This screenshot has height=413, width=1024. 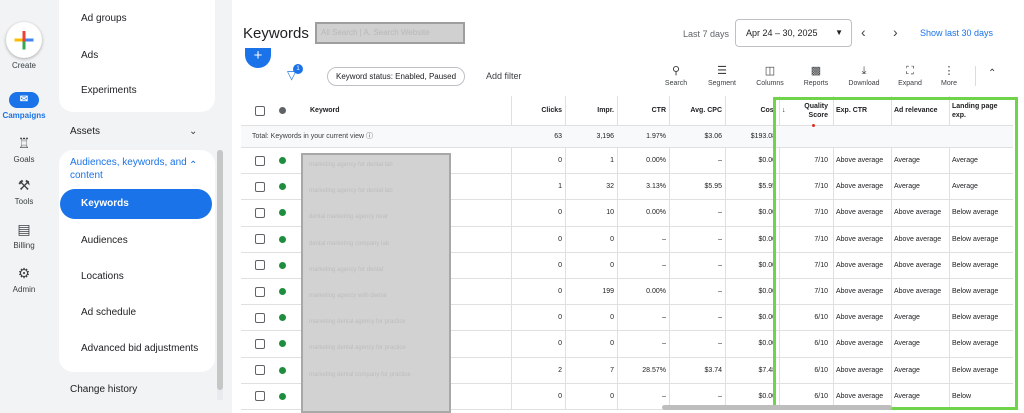 What do you see at coordinates (24, 235) in the screenshot?
I see `rail-item-billing: ▤ Billing` at bounding box center [24, 235].